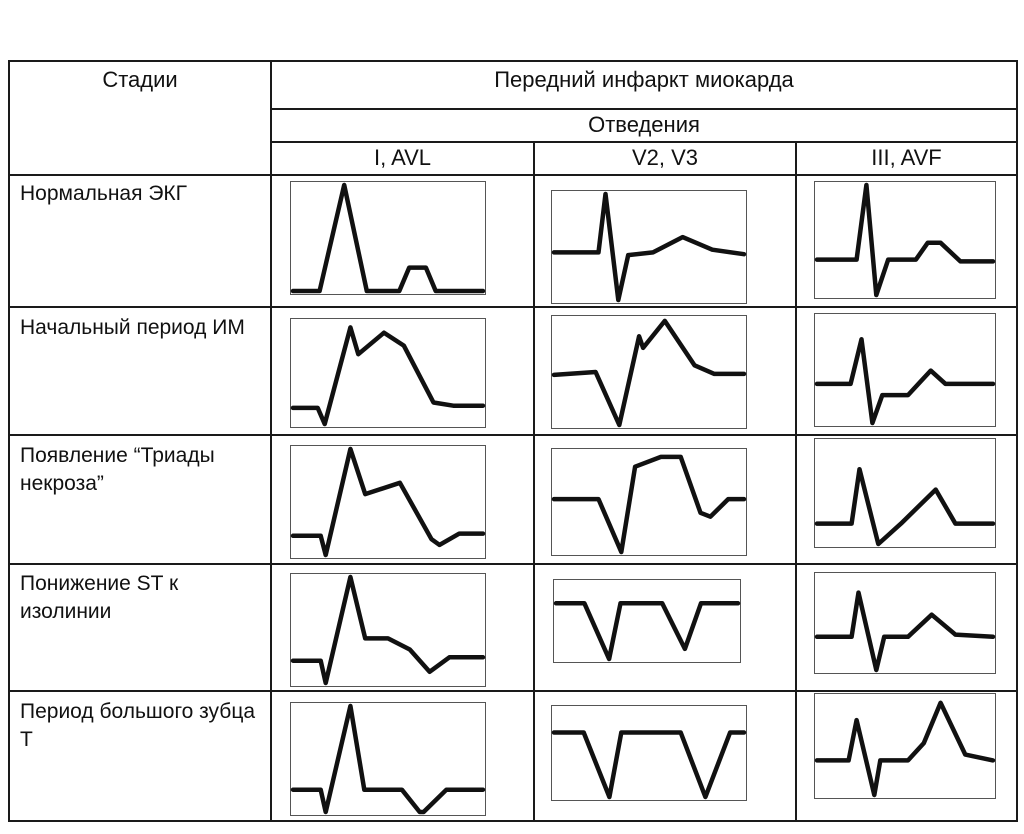 The image size is (1024, 834). I want to click on frame-bottom, so click(513, 821).